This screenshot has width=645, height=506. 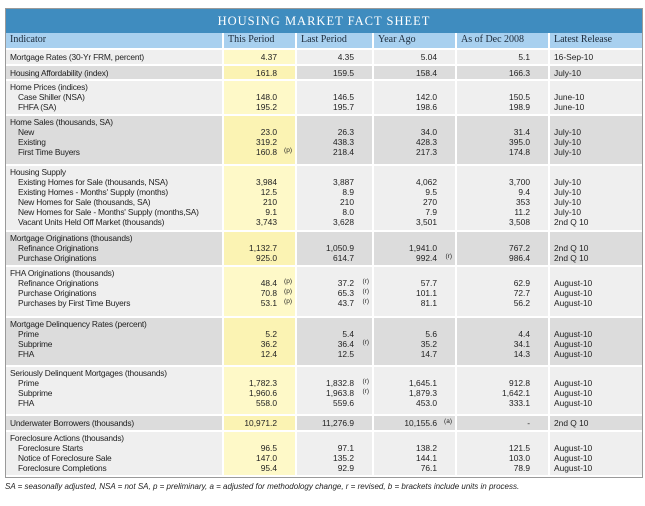 I want to click on year-ago-cell: 1,941.0 992.4 (r), so click(x=415, y=249).